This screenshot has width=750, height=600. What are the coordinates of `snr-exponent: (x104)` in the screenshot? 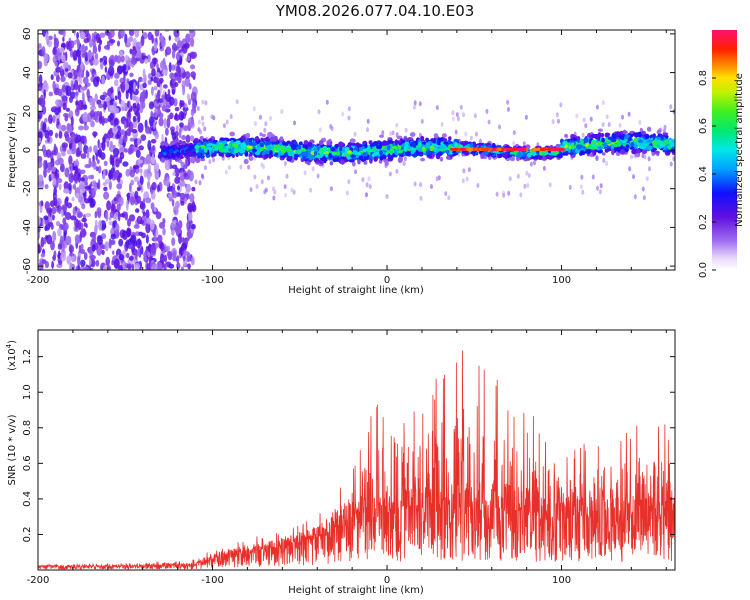 It's located at (11, 355).